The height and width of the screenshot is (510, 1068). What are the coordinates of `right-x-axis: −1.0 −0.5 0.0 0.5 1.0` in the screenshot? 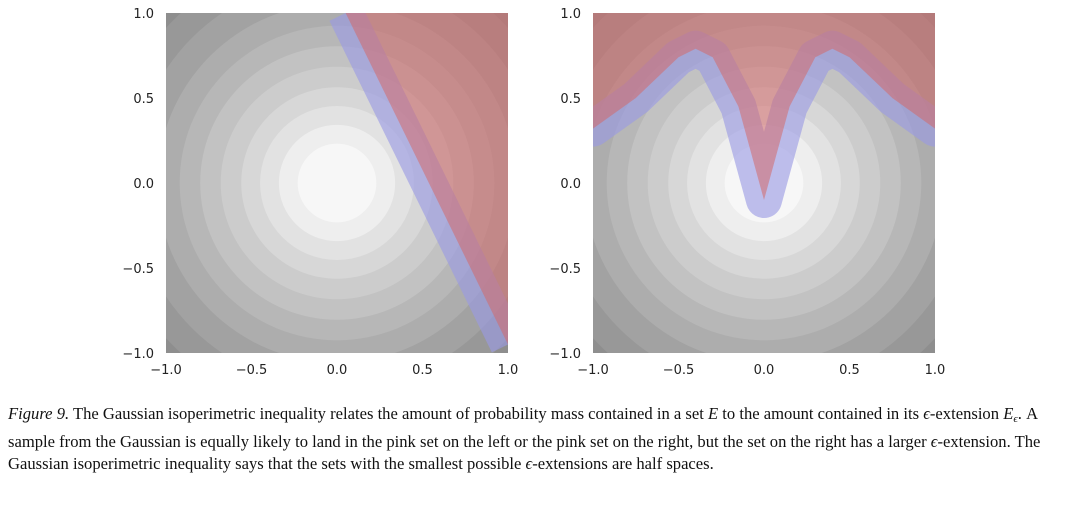 It's located at (761, 370).